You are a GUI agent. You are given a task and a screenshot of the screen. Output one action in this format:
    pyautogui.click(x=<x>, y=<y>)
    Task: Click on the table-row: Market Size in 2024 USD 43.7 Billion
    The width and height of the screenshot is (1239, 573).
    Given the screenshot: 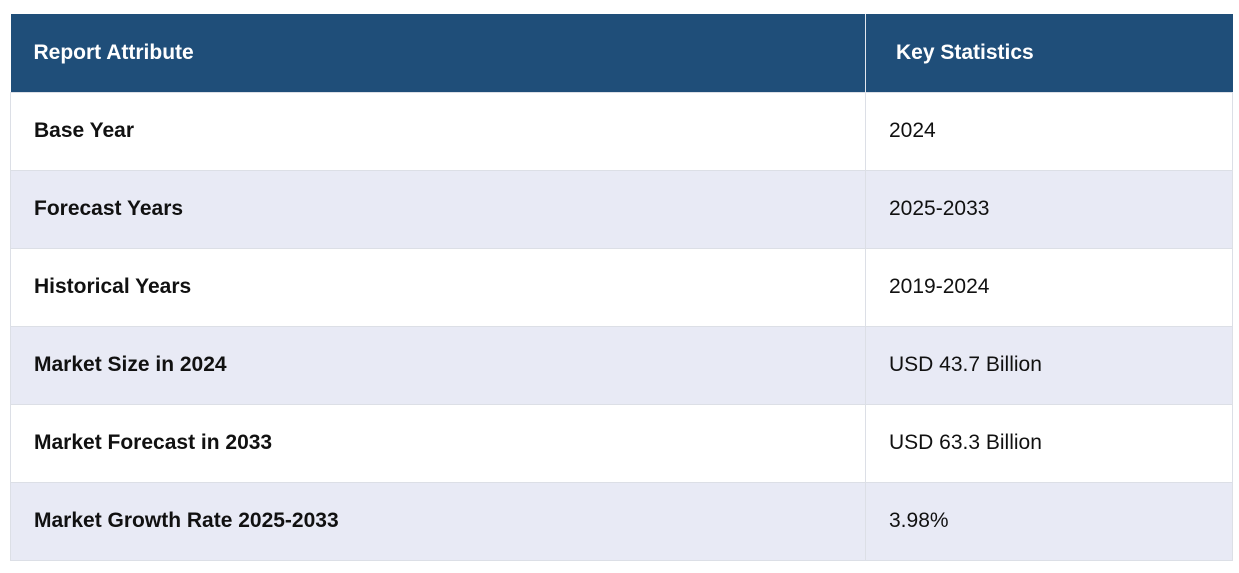 What is the action you would take?
    pyautogui.click(x=621, y=365)
    